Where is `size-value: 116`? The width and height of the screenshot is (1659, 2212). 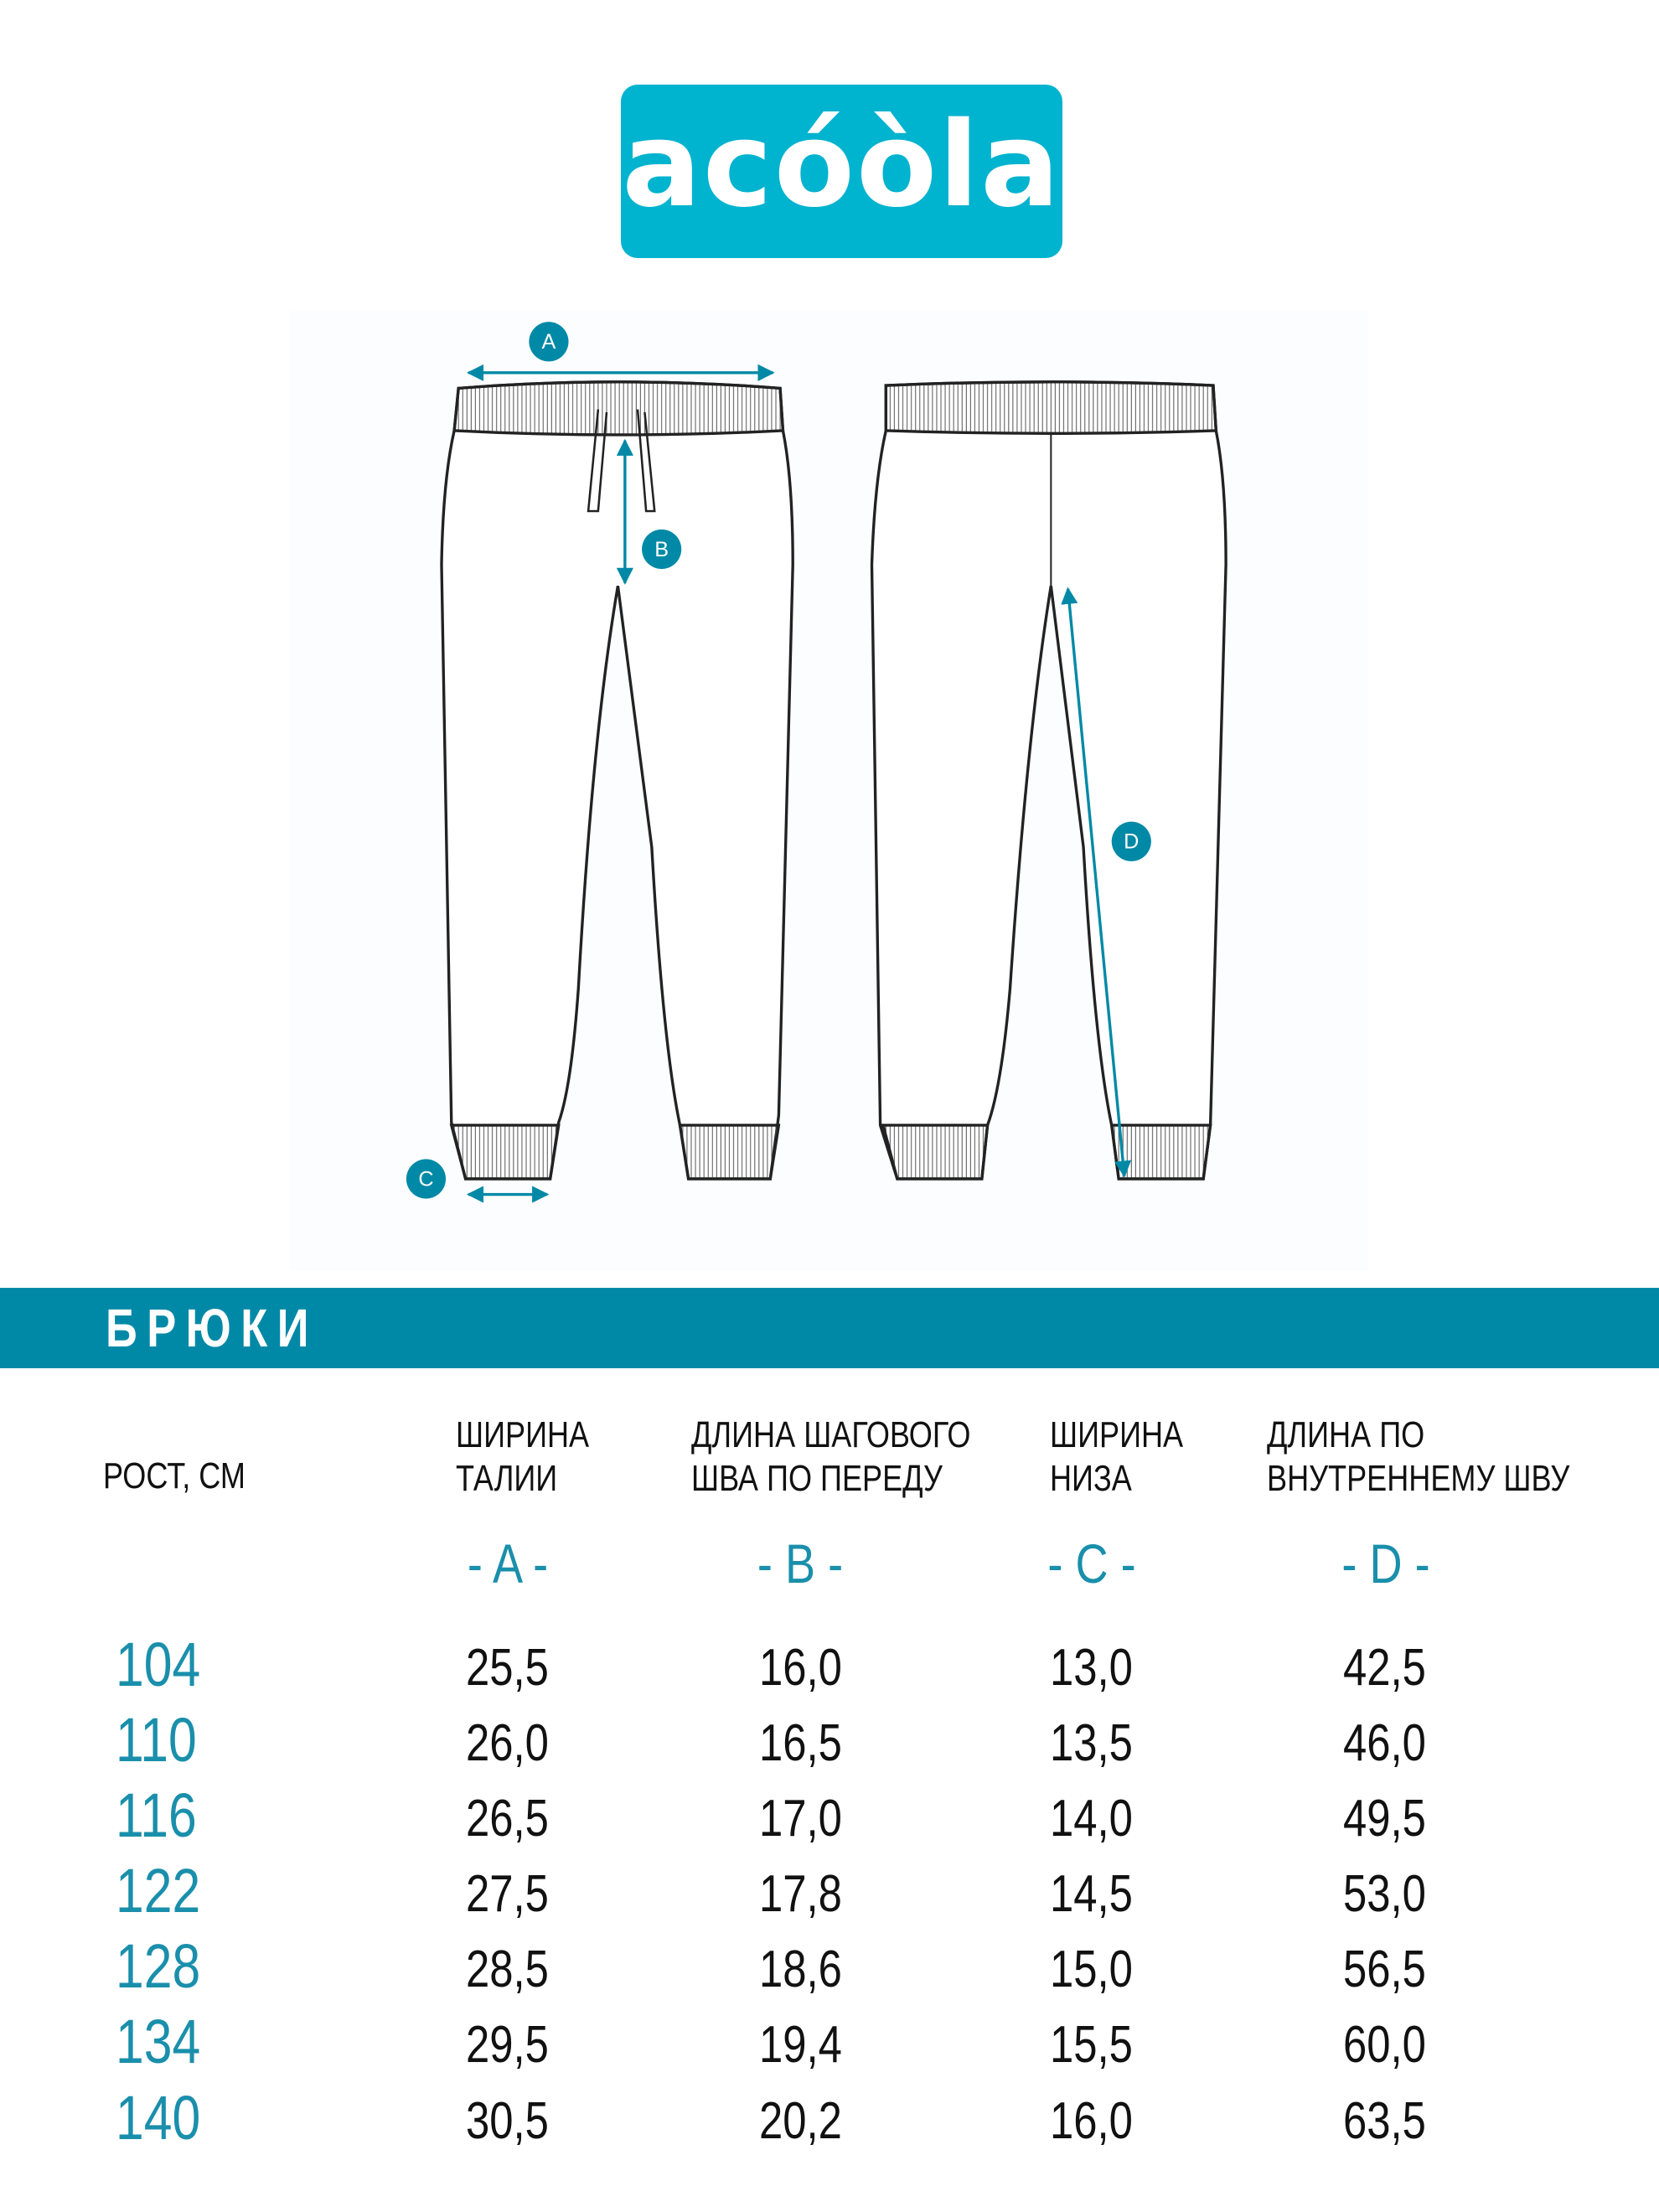 size-value: 116 is located at coordinates (156, 1815).